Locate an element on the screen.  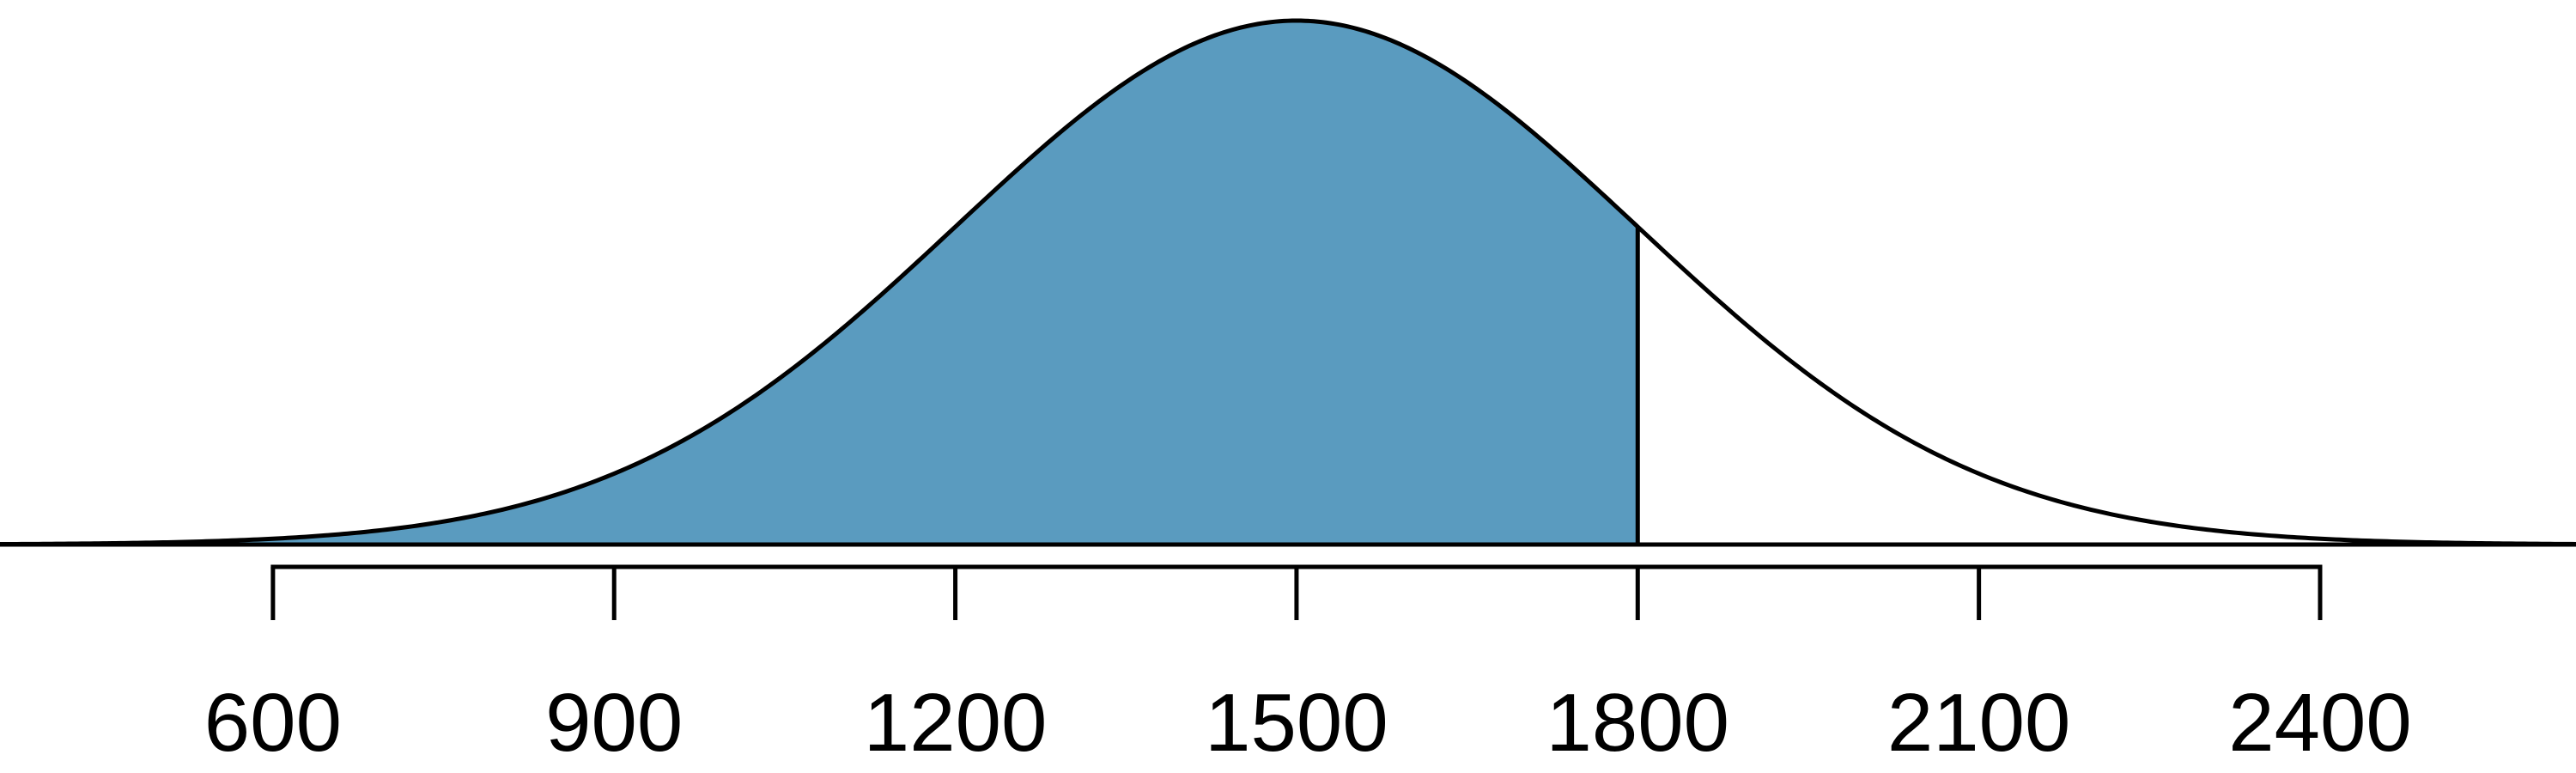
x-tick-label: 900 is located at coordinates (614, 723).